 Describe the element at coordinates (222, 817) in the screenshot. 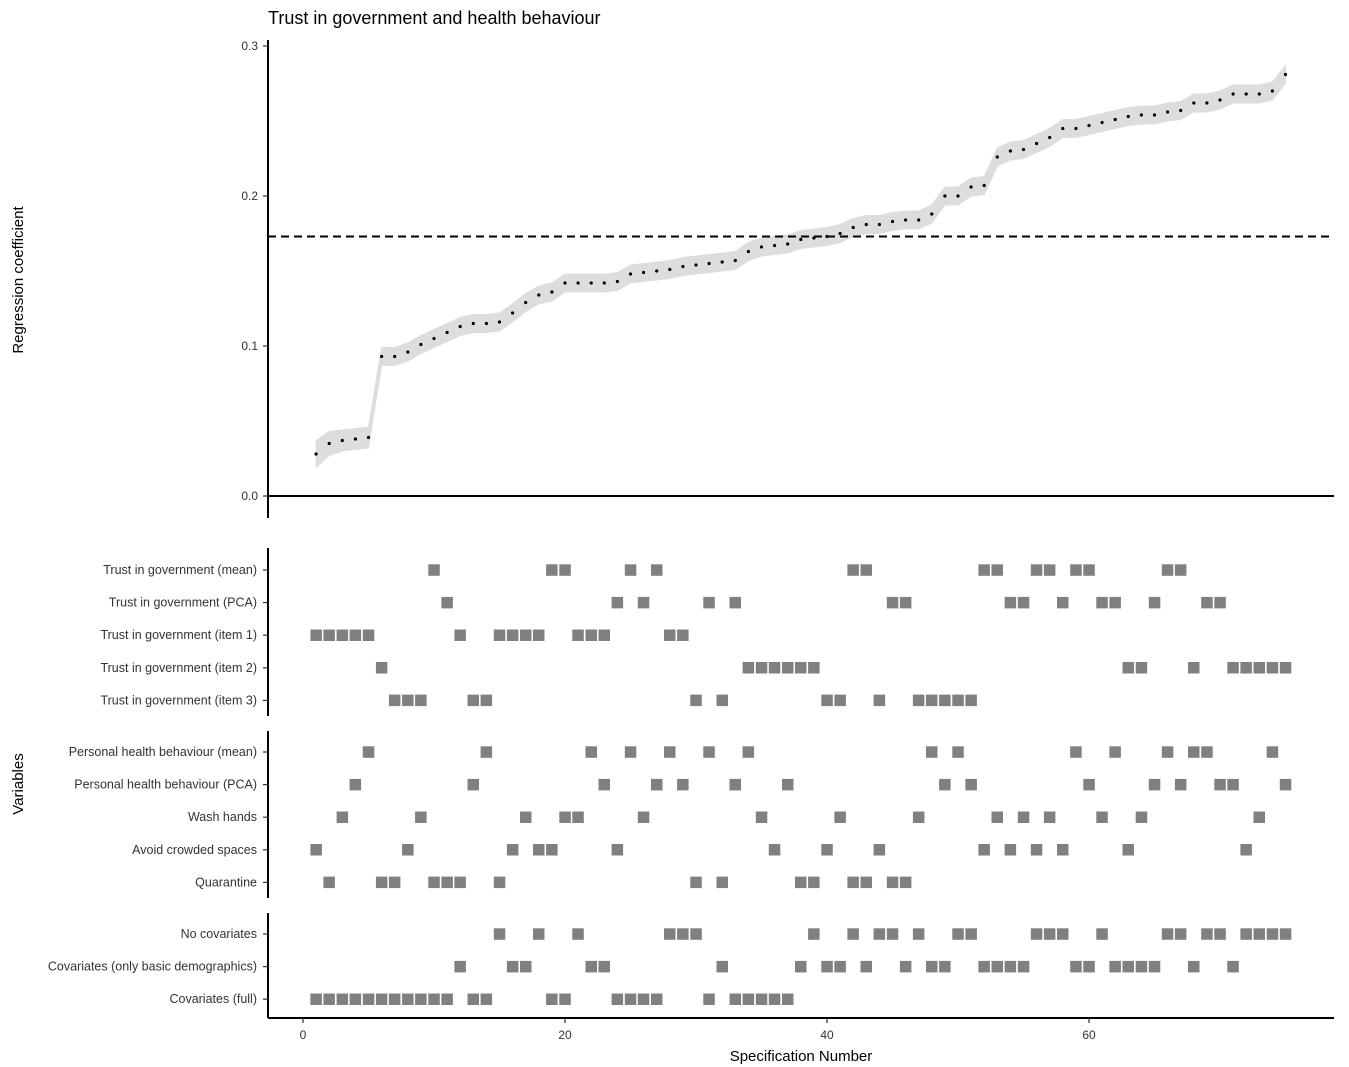

I see `row-label: Wash hands` at that location.